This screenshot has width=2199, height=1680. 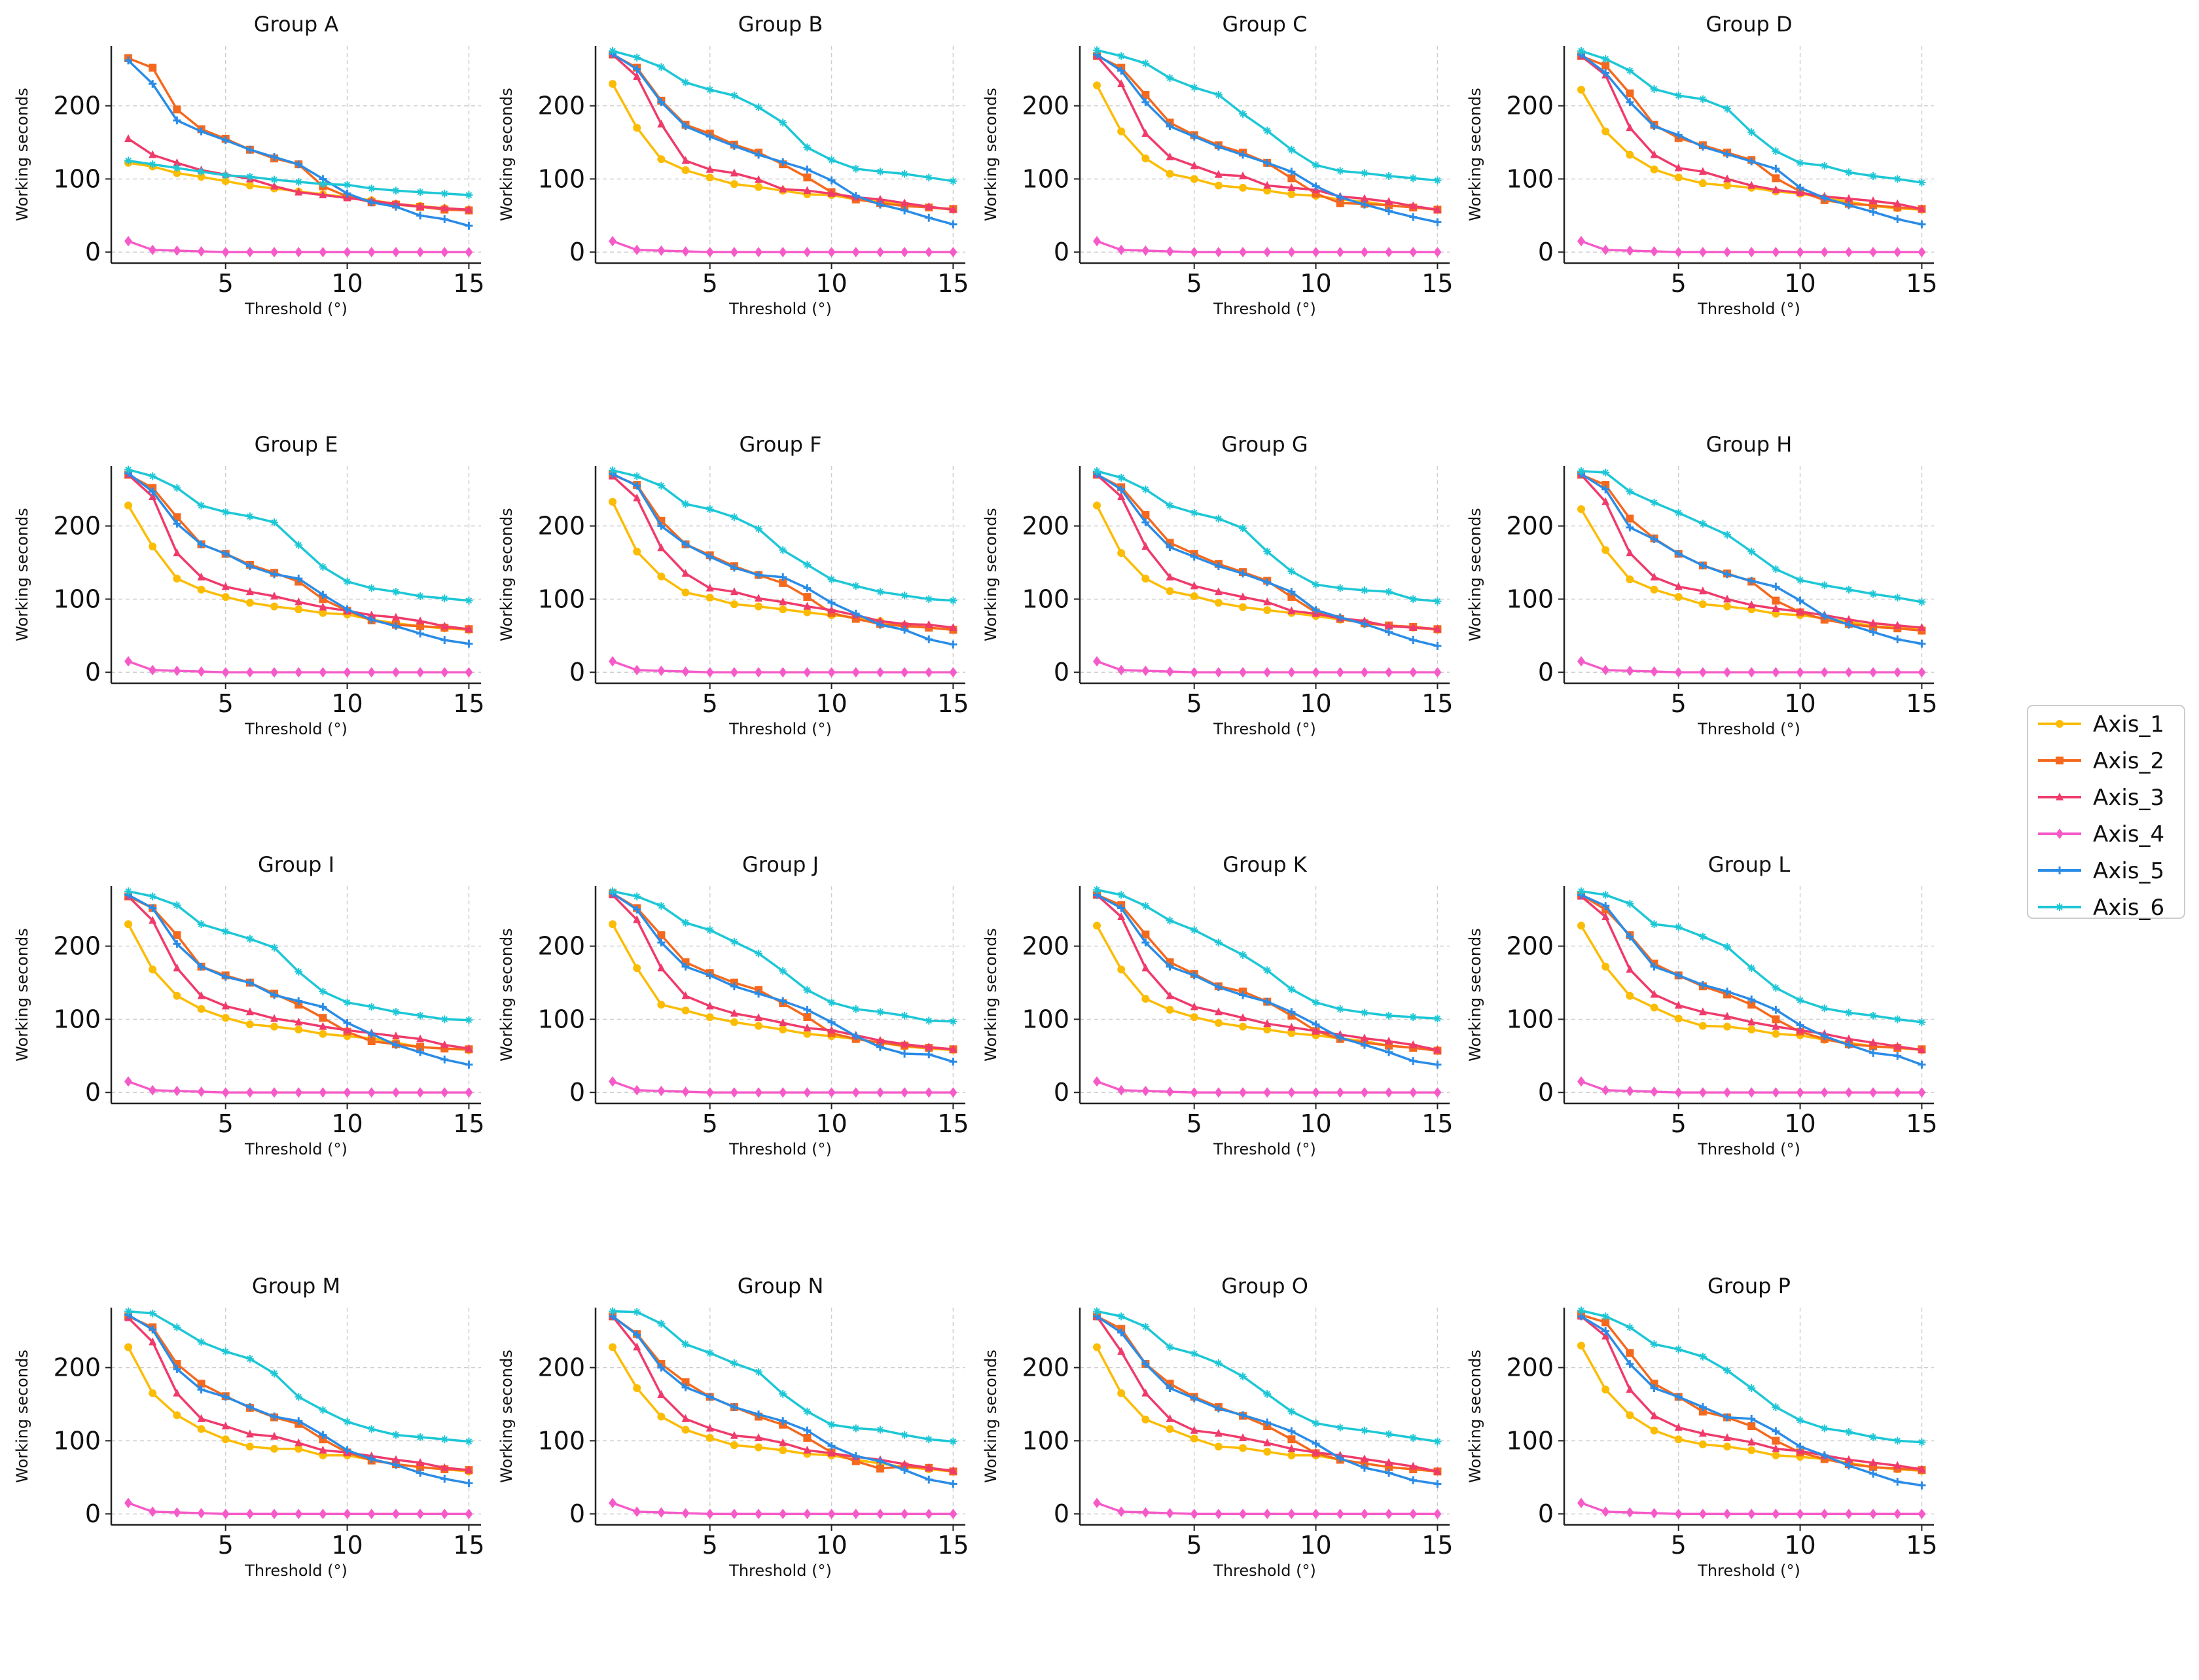 I want to click on legend-label: Axis_1, so click(x=2128, y=724).